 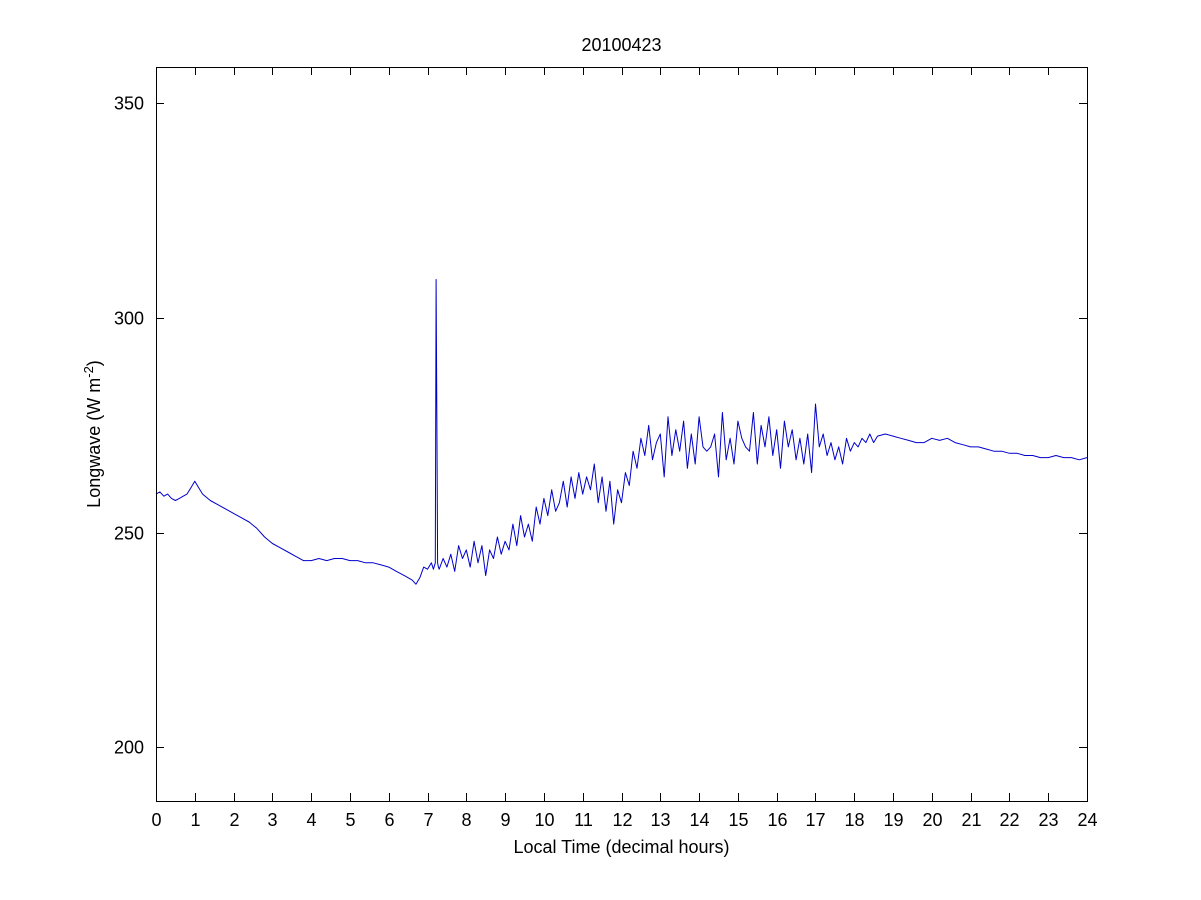 I want to click on x-tick-label-0: 0, so click(x=156, y=820).